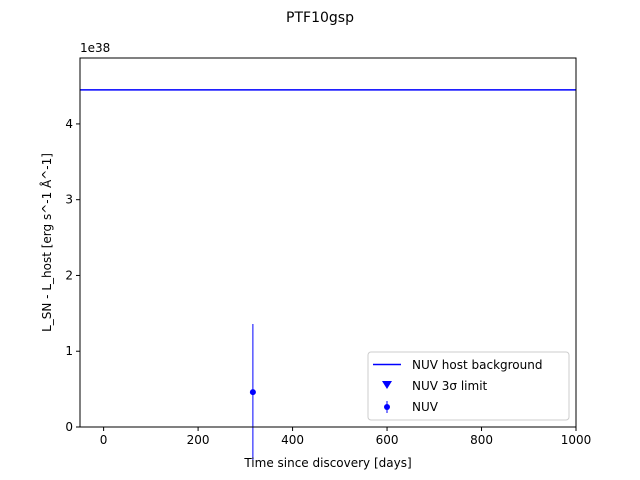 The image size is (640, 480). What do you see at coordinates (576, 440) in the screenshot?
I see `x-tick-label: 1000` at bounding box center [576, 440].